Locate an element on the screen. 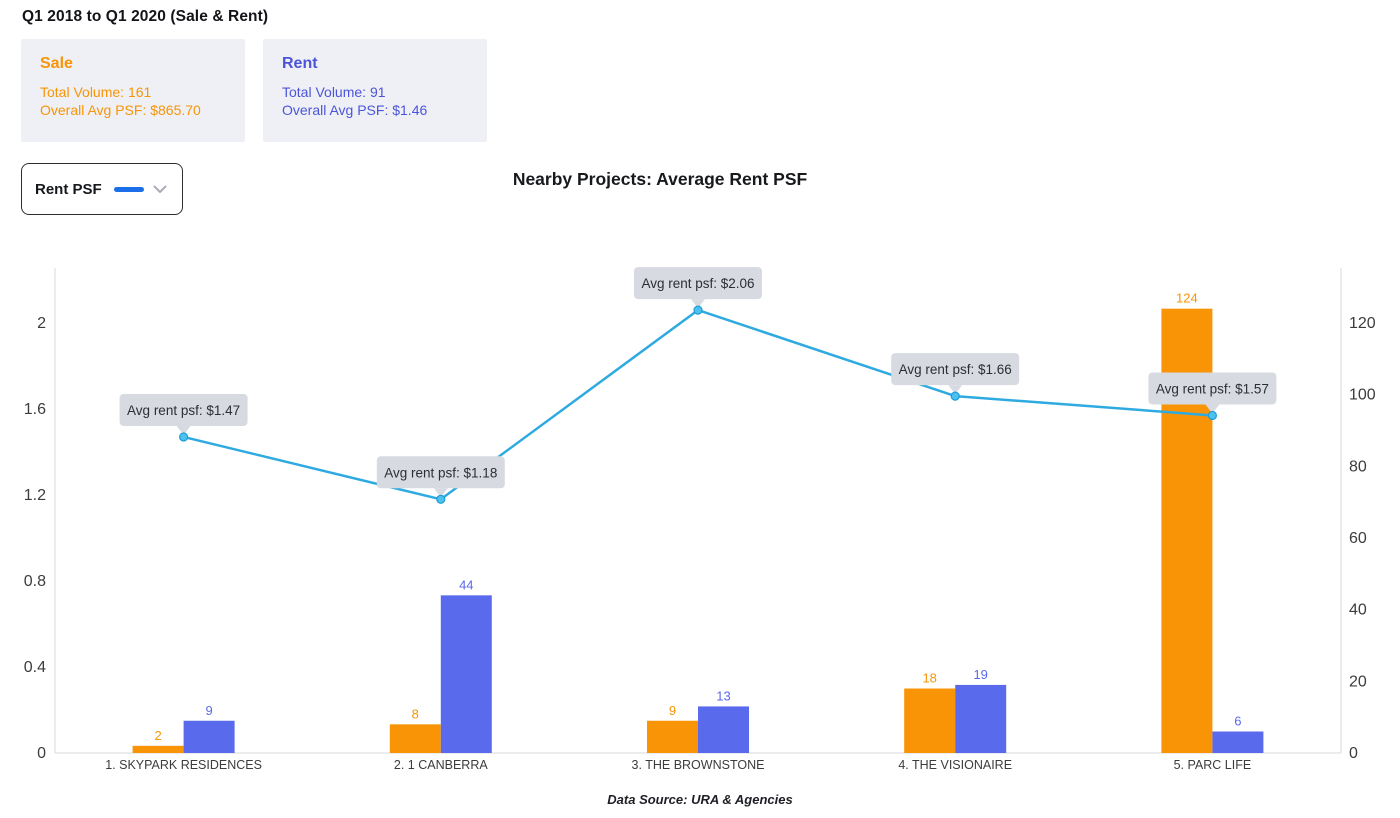 Image resolution: width=1400 pixels, height=818 pixels. metric-dropdown: Rent PSF is located at coordinates (102, 189).